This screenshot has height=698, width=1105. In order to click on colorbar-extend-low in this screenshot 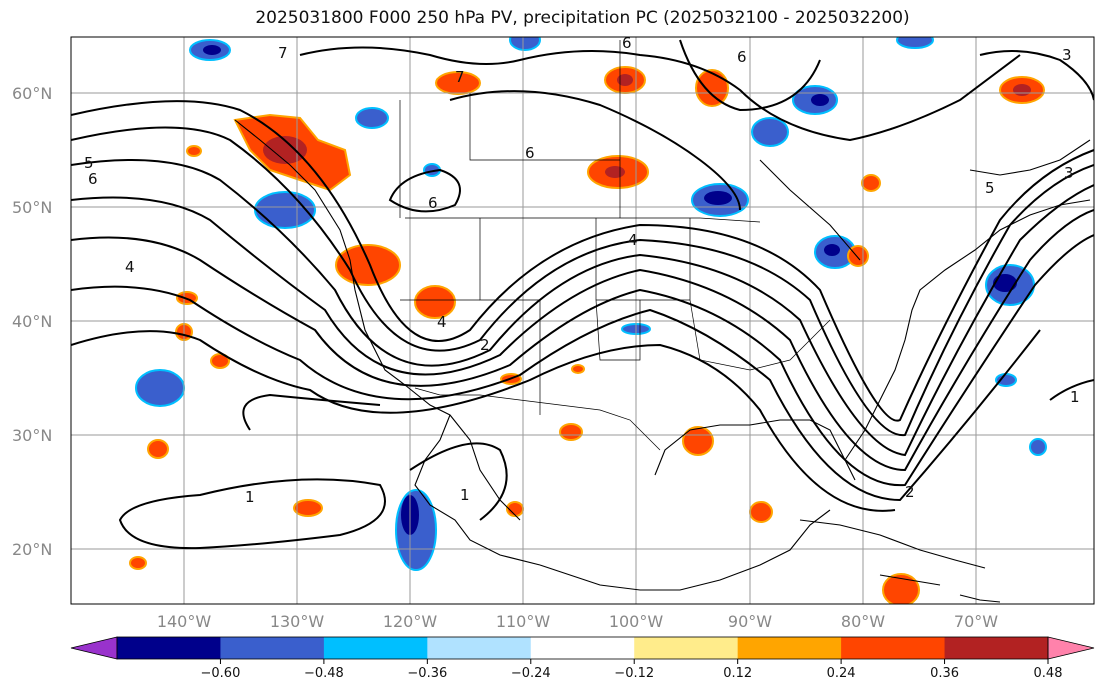, I will do `click(94, 648)`.